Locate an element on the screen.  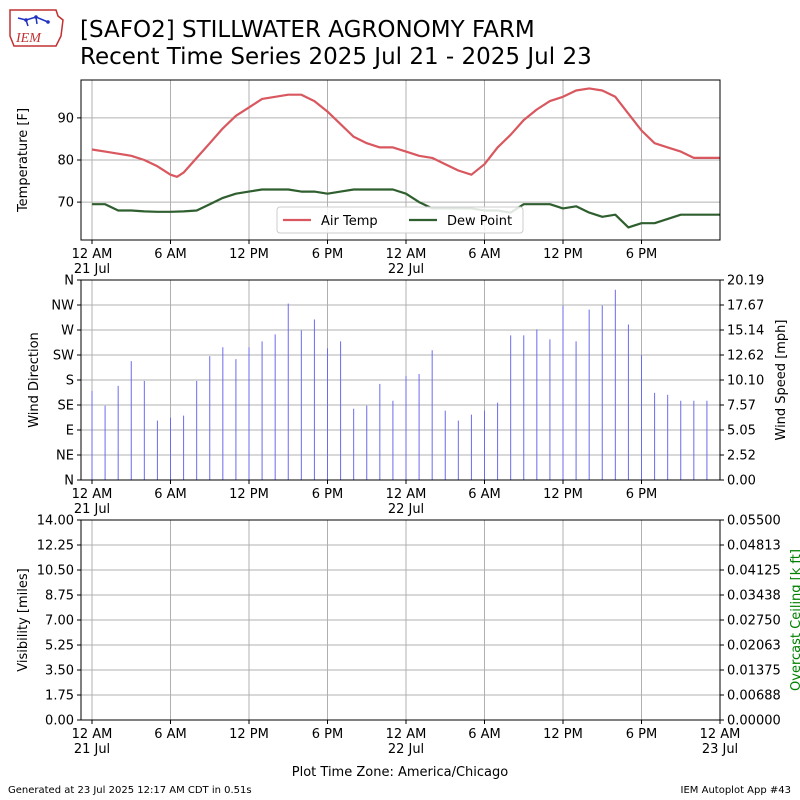
y-axis-label: Visibility [miles] is located at coordinates (23, 619).